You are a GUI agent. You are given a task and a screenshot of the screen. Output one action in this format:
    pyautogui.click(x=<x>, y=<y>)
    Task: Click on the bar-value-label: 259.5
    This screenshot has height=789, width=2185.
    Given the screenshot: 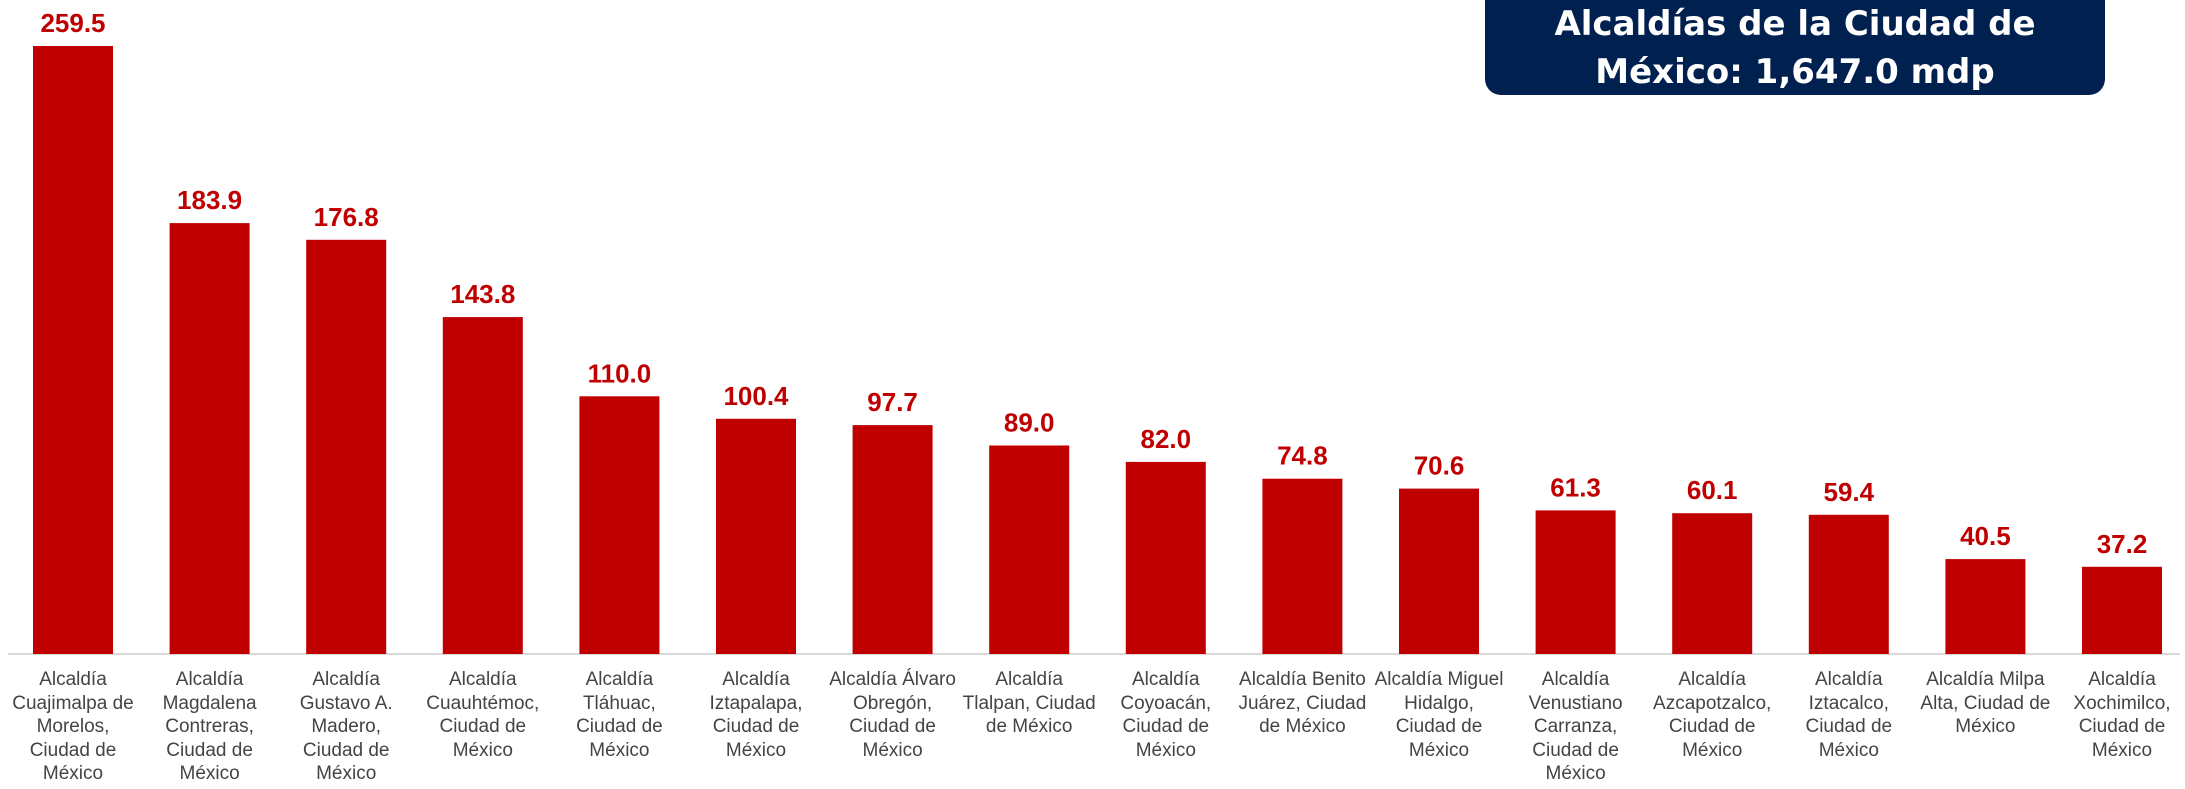 What is the action you would take?
    pyautogui.click(x=72, y=23)
    